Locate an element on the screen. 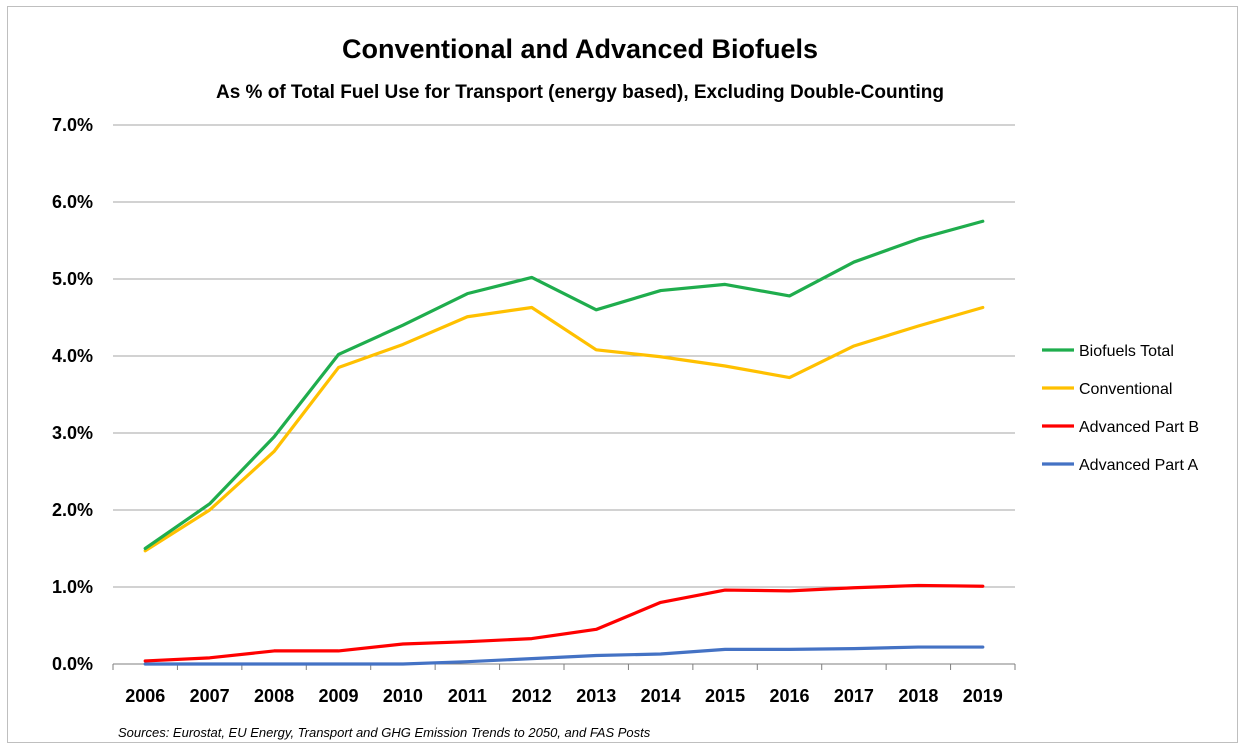 The height and width of the screenshot is (750, 1245). legend-label-advanced-part-b: Advanced Part B is located at coordinates (1139, 427).